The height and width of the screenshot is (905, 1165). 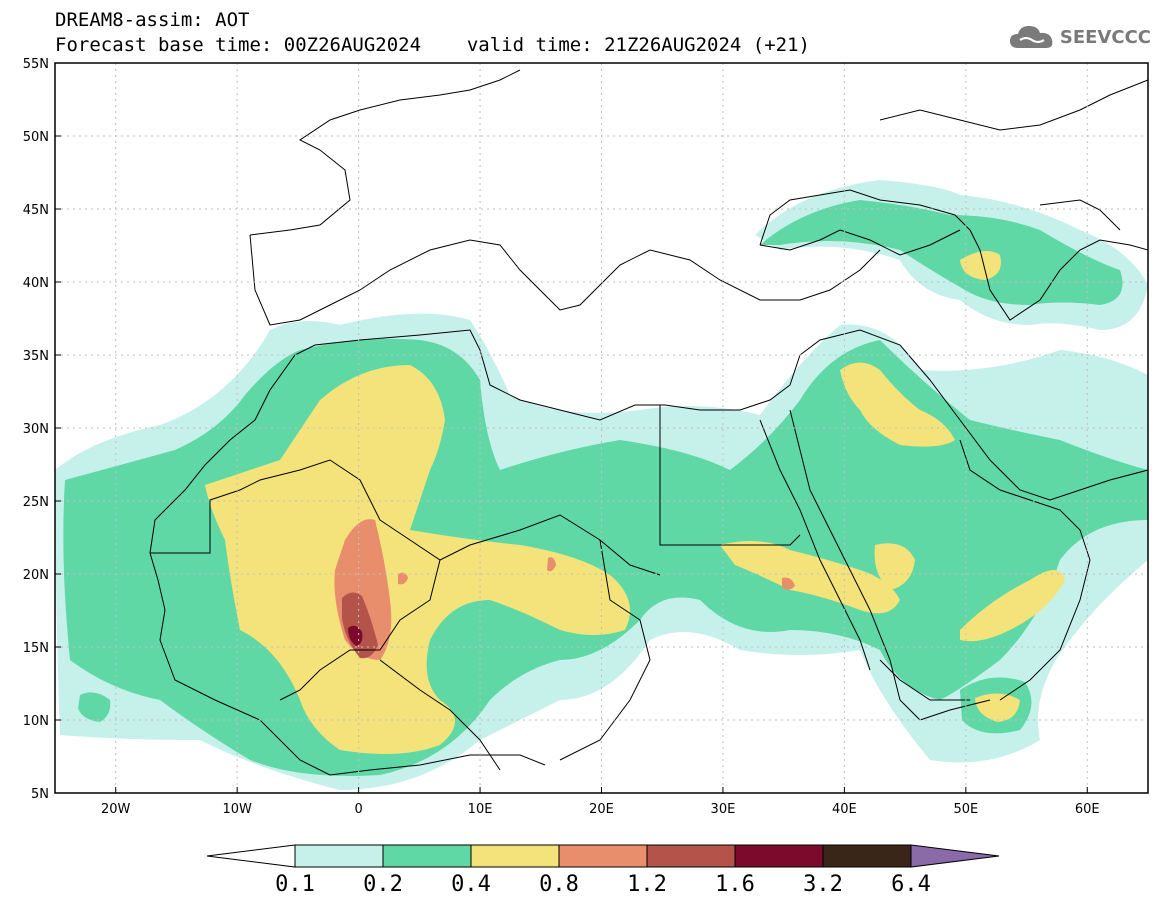 What do you see at coordinates (638, 45) in the screenshot?
I see `valid-time-text: valid time: 21Z26AUG2024 (+21)` at bounding box center [638, 45].